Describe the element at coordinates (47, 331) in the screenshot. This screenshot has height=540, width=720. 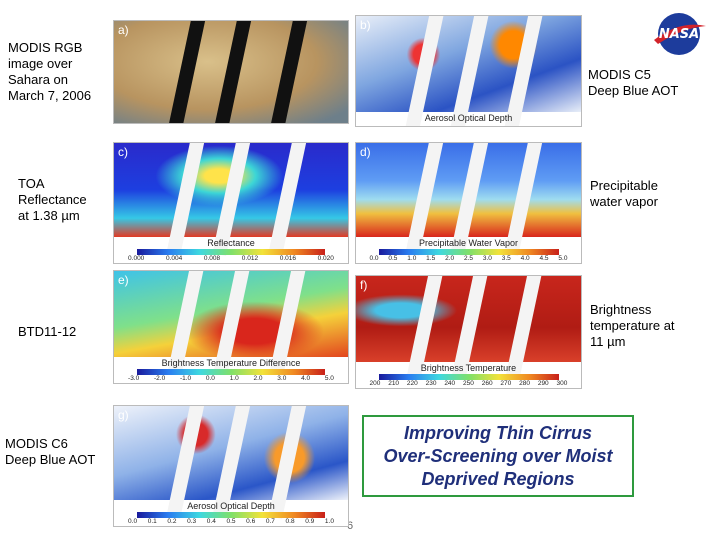
I see `side-label: BTD11-12` at that location.